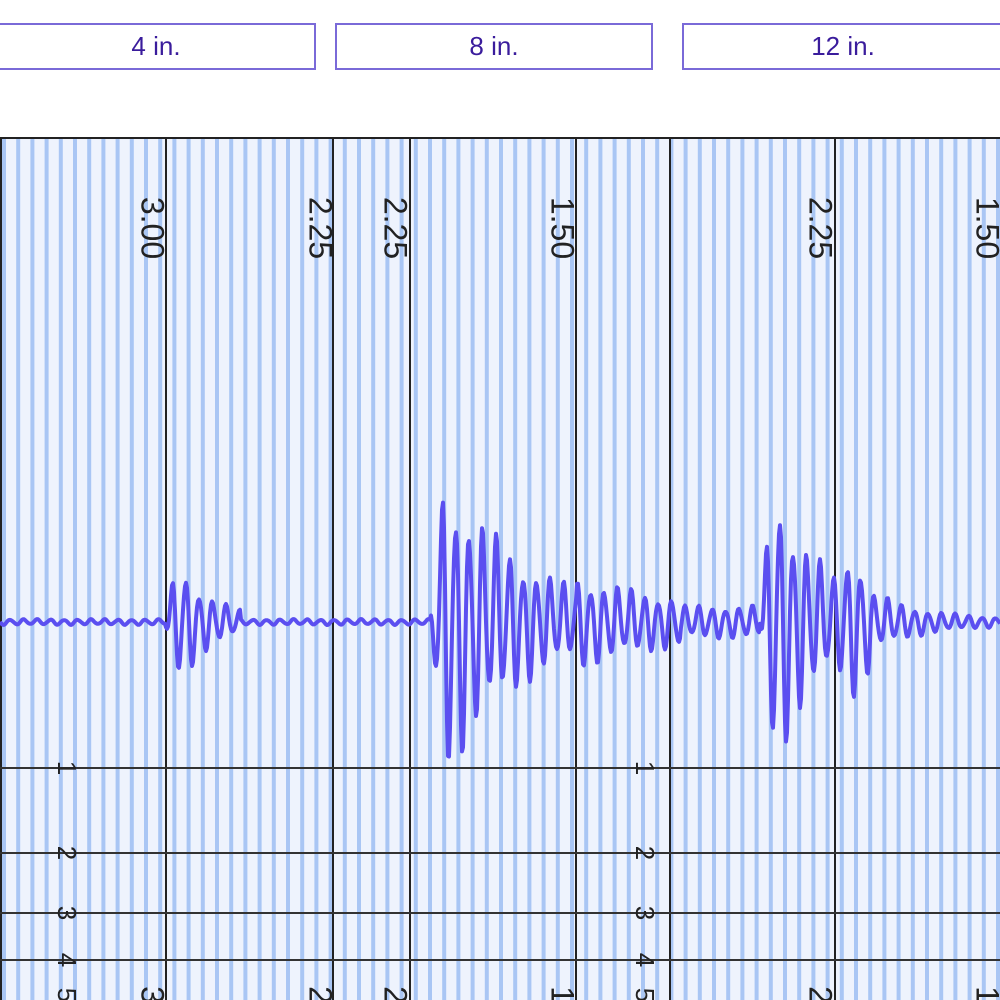  I want to click on scale-label: 3.00, so click(153, 228).